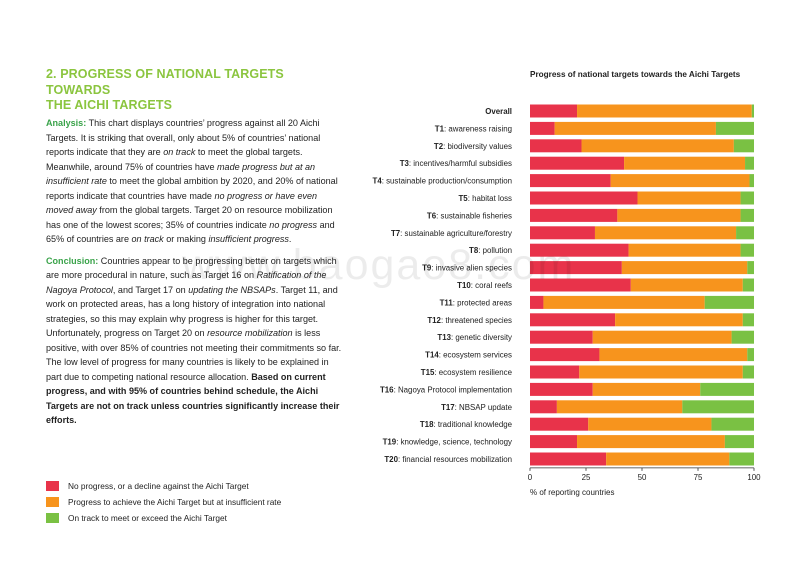 The image size is (800, 564). I want to click on analysis-text: or making, so click(186, 239).